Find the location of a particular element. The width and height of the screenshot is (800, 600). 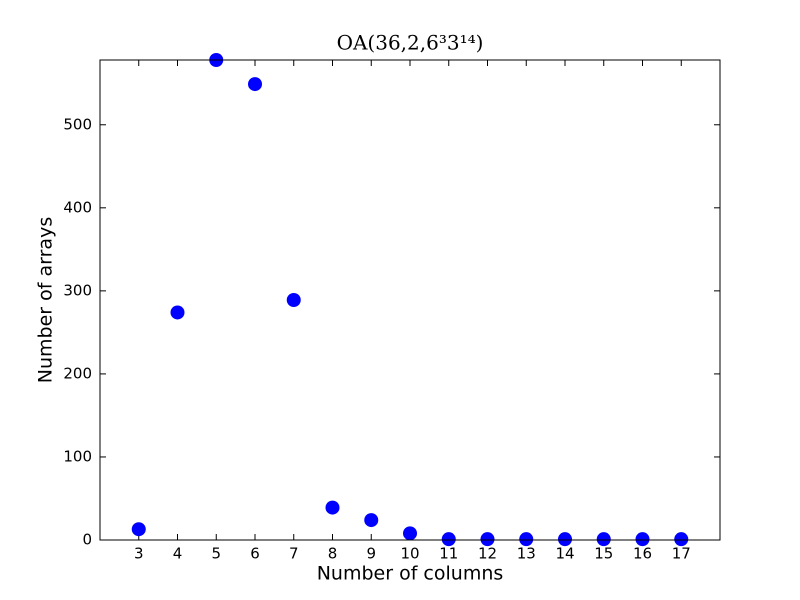

chart-title: OA(36,2,6³3¹⁴) is located at coordinates (410, 43).